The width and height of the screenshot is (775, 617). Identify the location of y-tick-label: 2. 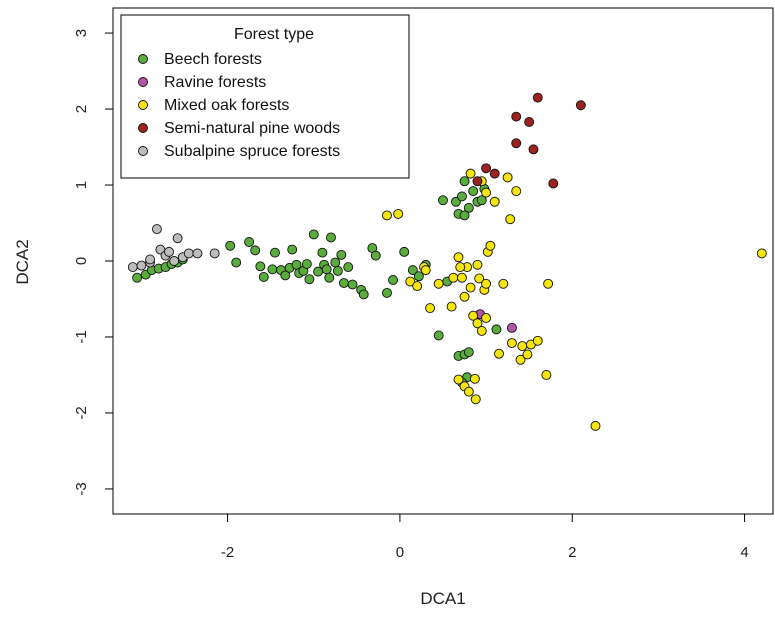
(81, 109).